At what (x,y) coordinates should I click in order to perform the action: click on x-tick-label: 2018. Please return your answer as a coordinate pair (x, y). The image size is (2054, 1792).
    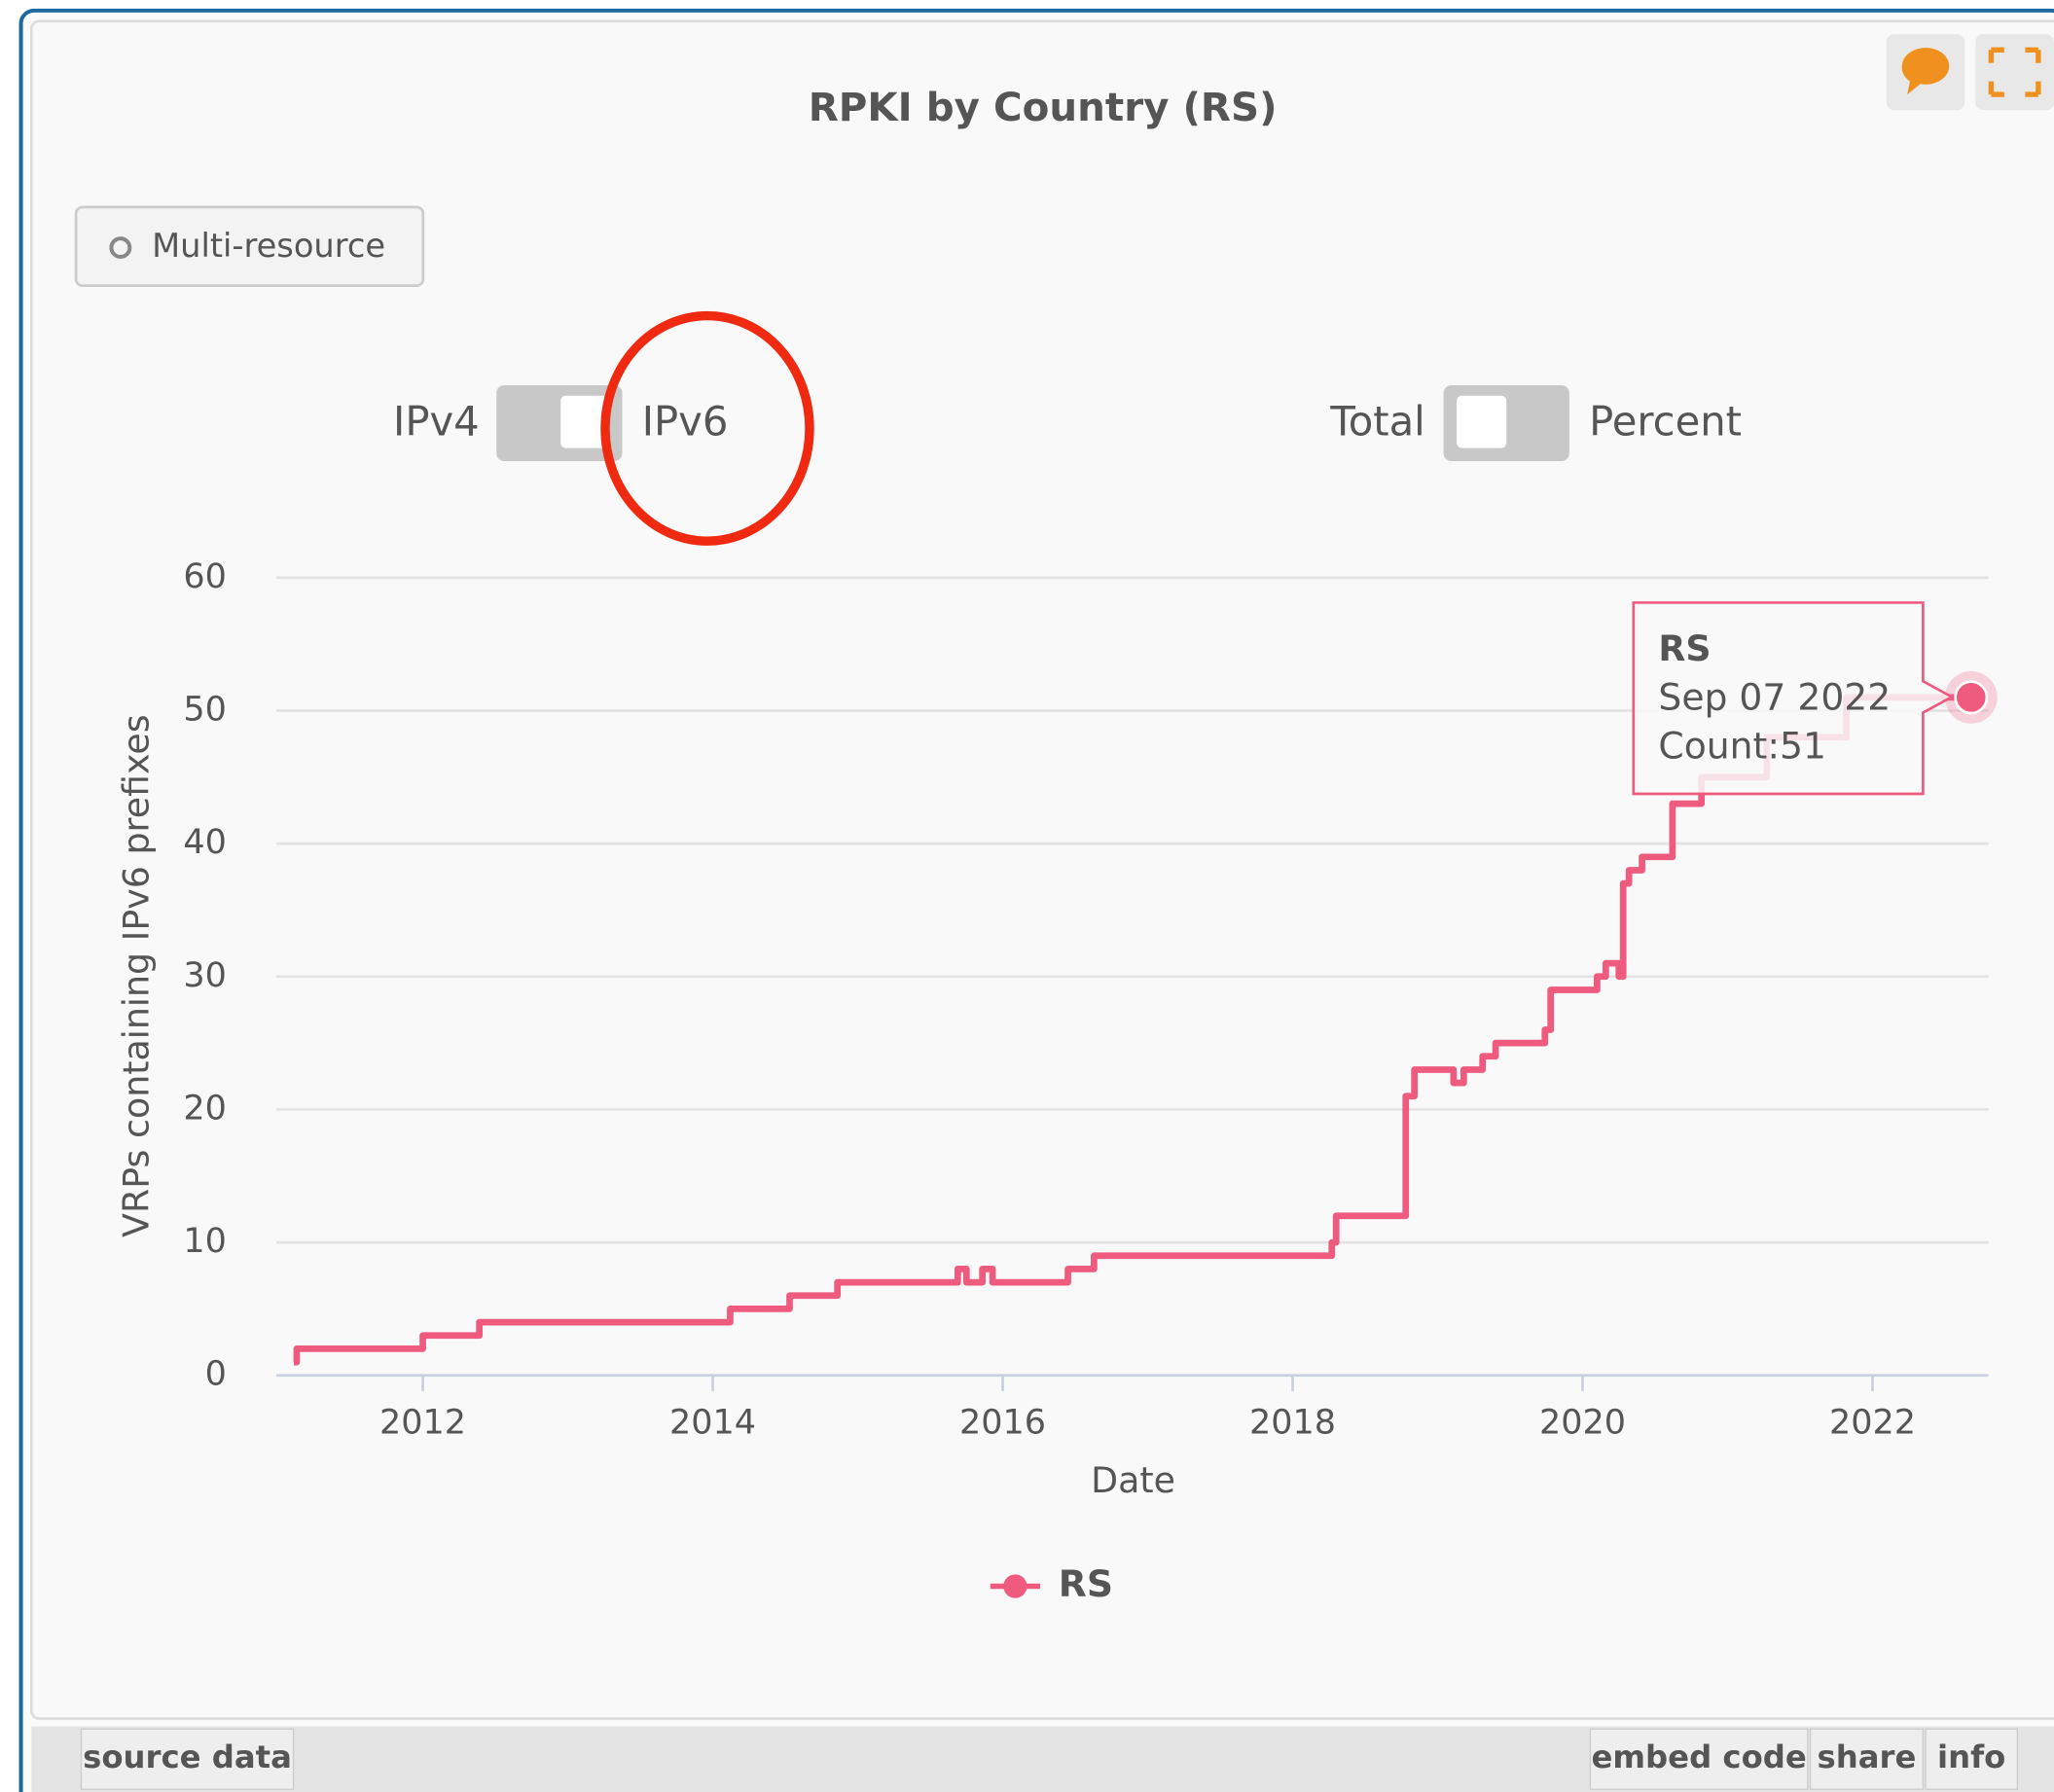
    Looking at the image, I should click on (1292, 1423).